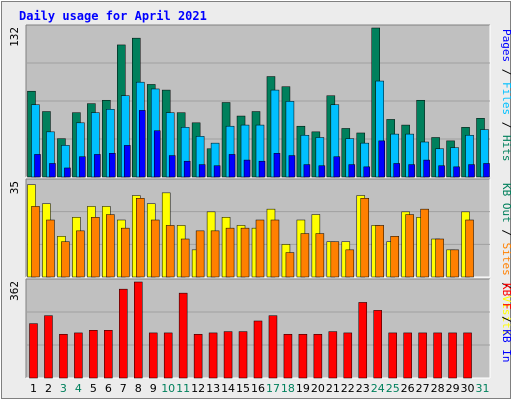  What do you see at coordinates (78, 388) in the screenshot?
I see `x-tick-label: 4` at bounding box center [78, 388].